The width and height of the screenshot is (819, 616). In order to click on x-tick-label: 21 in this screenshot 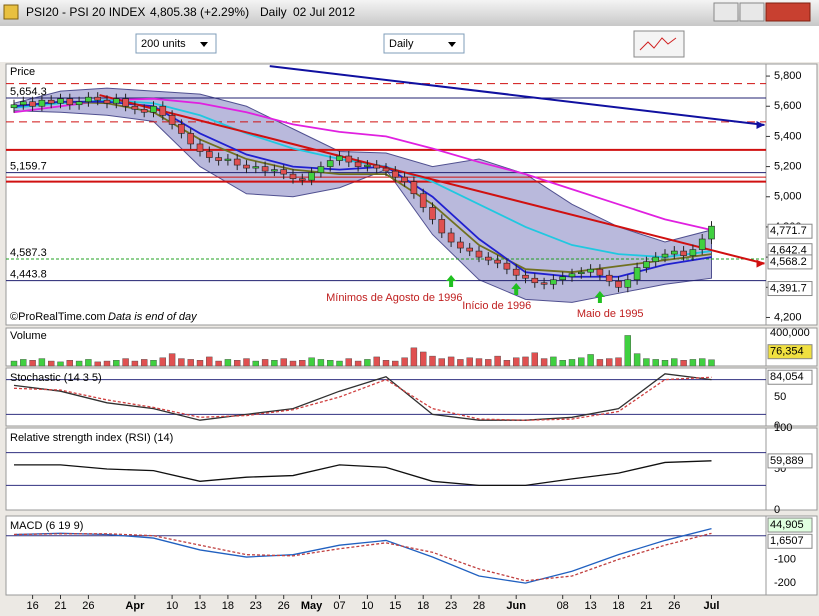, I will do `click(60, 606)`.